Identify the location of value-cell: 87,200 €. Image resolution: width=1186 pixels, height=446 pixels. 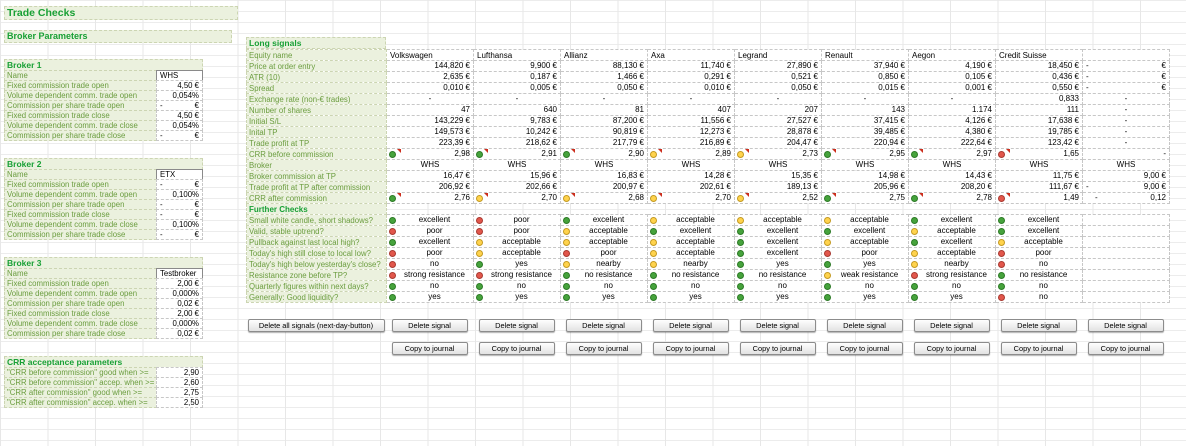
(604, 121).